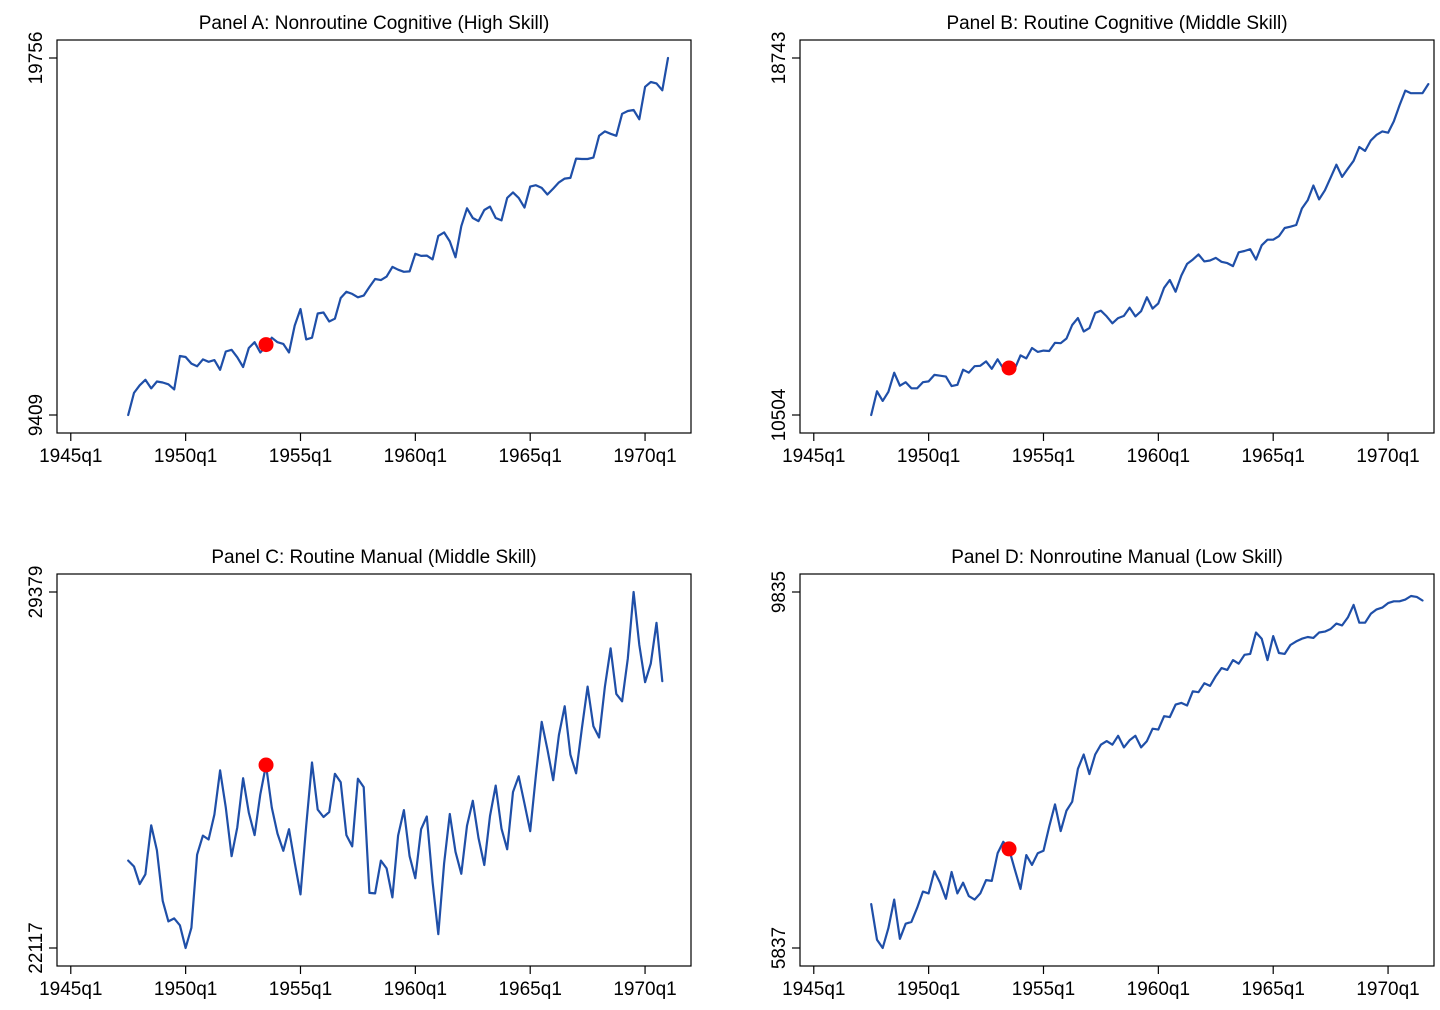 The width and height of the screenshot is (1440, 1010). I want to click on panel-b-x-tick-label: 1970q1, so click(1387, 456).